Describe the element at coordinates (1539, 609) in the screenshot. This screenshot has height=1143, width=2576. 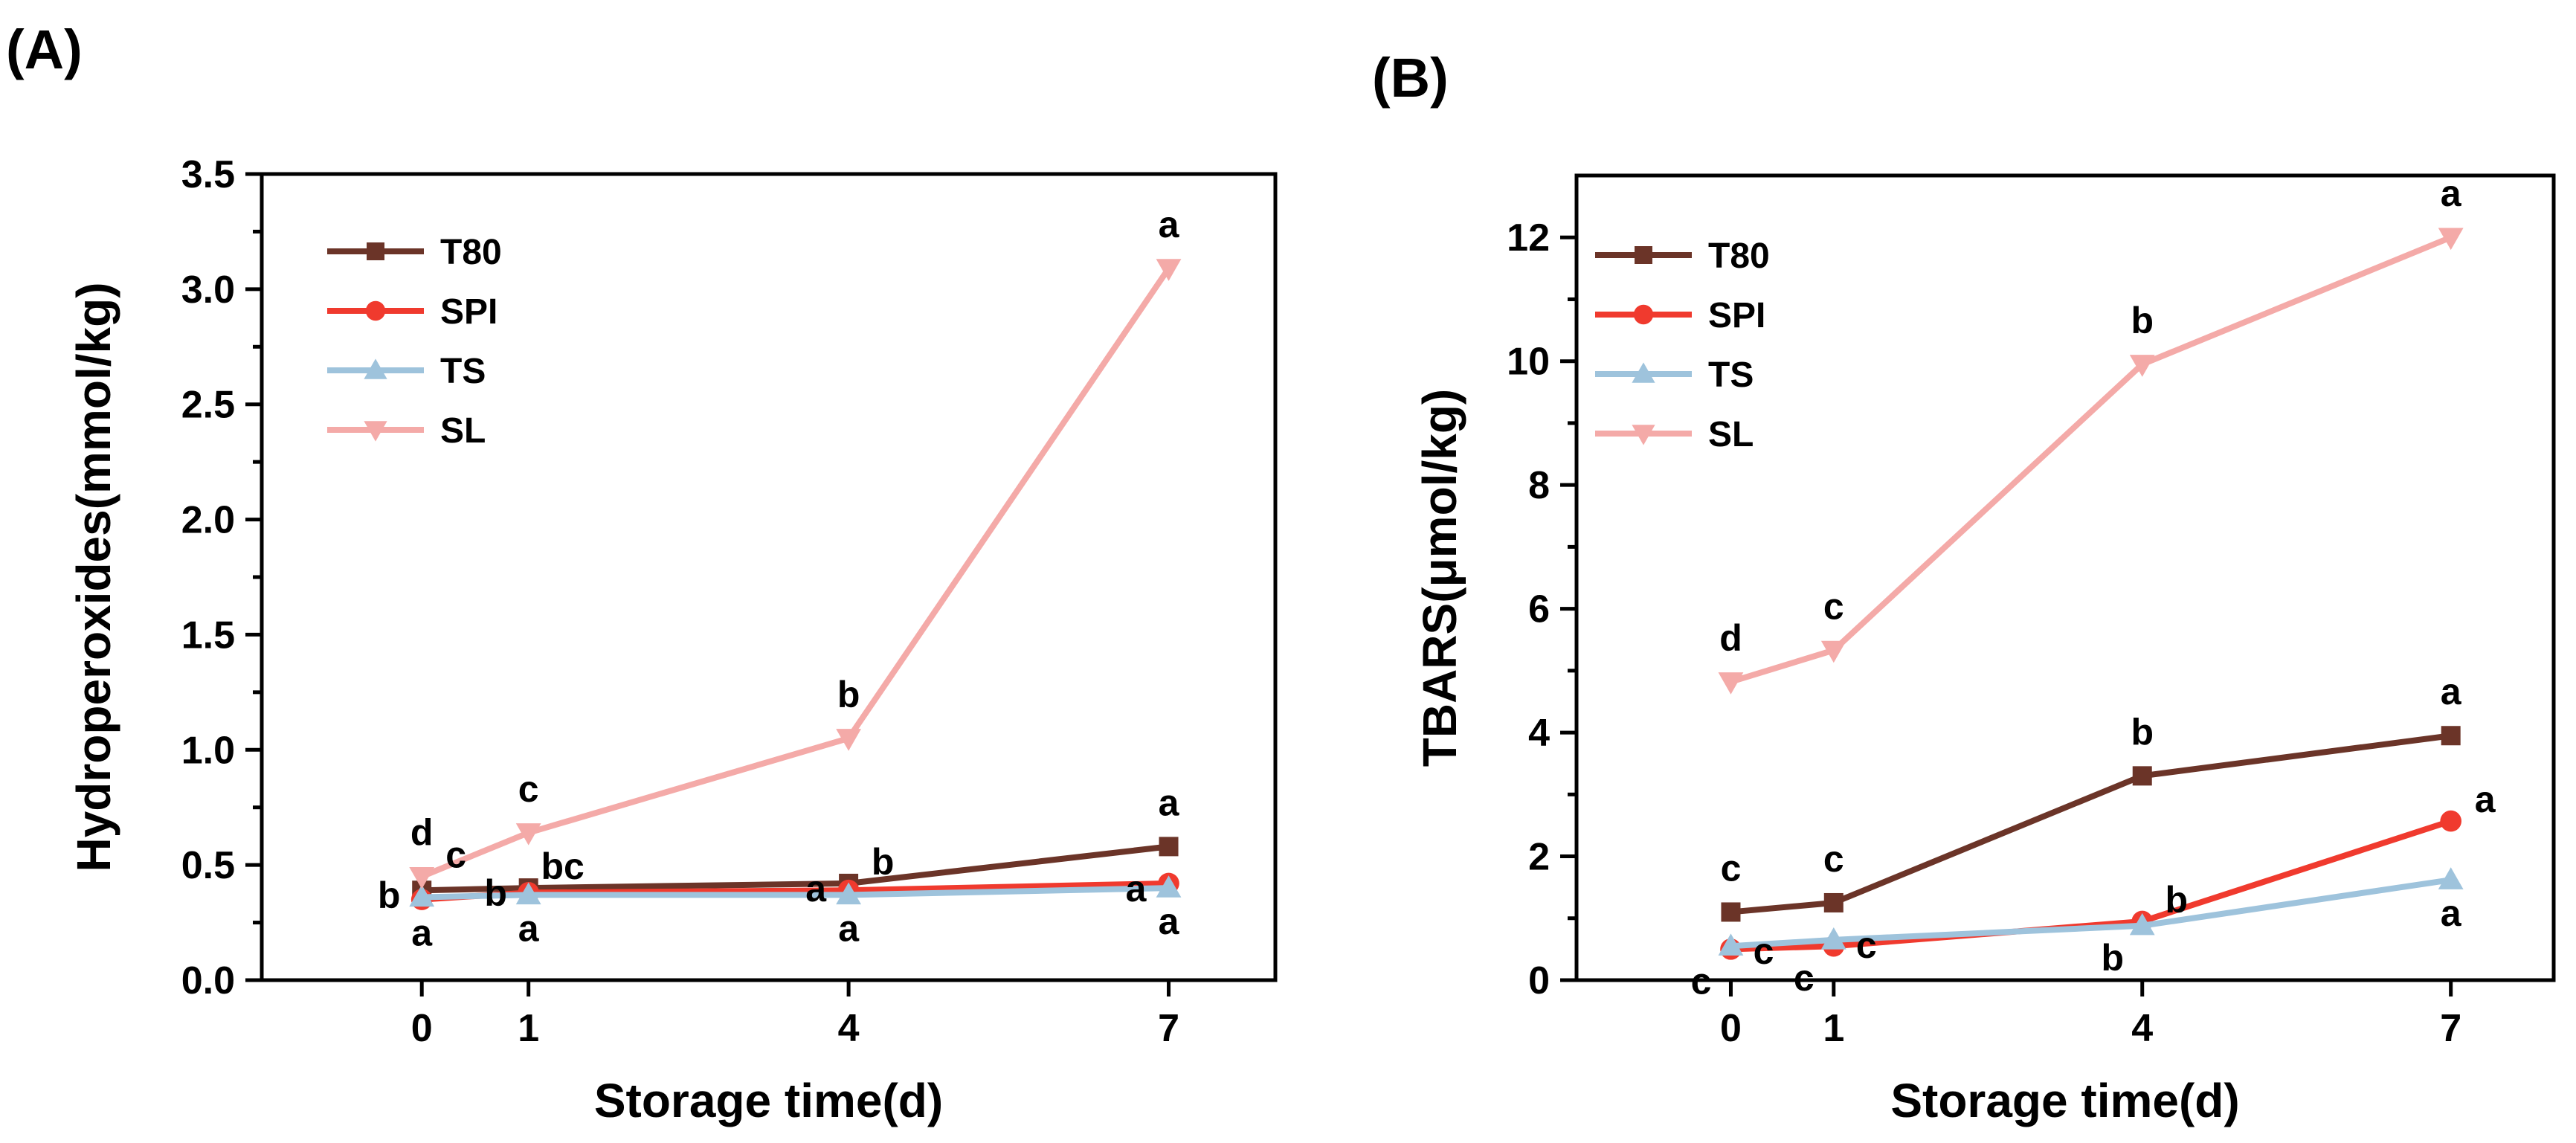
I see `y-tick-label: 6` at that location.